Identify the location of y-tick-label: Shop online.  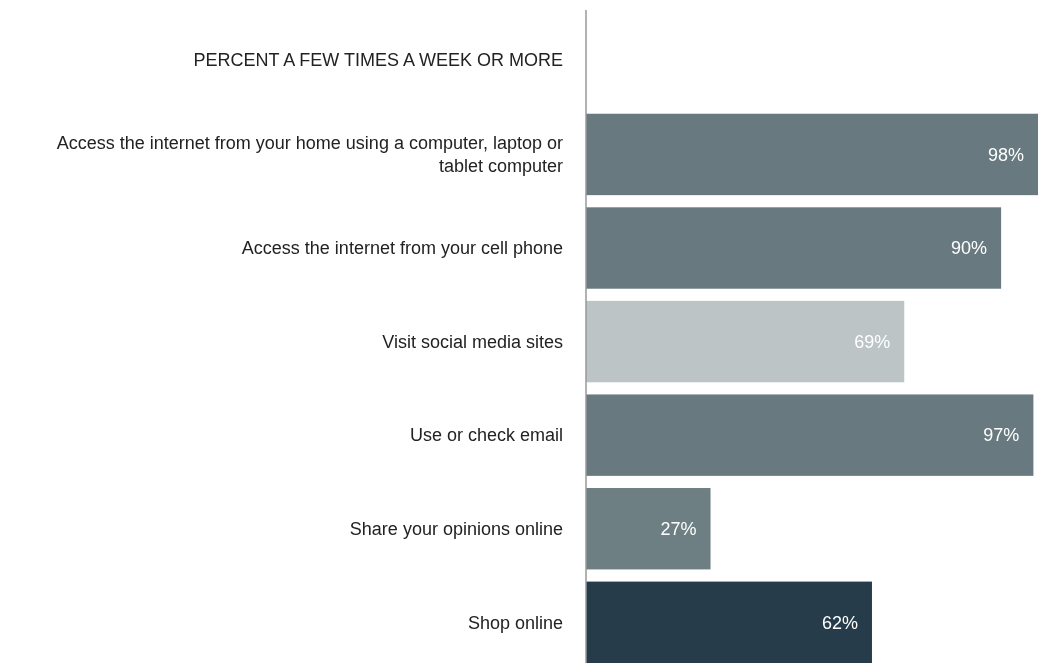
(515, 622).